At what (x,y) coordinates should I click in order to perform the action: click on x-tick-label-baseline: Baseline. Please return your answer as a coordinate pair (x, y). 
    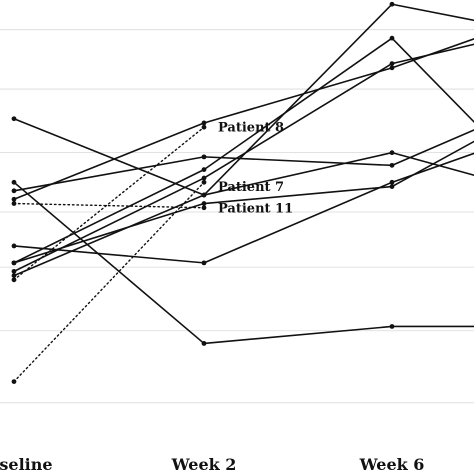
    Looking at the image, I should click on (26, 464).